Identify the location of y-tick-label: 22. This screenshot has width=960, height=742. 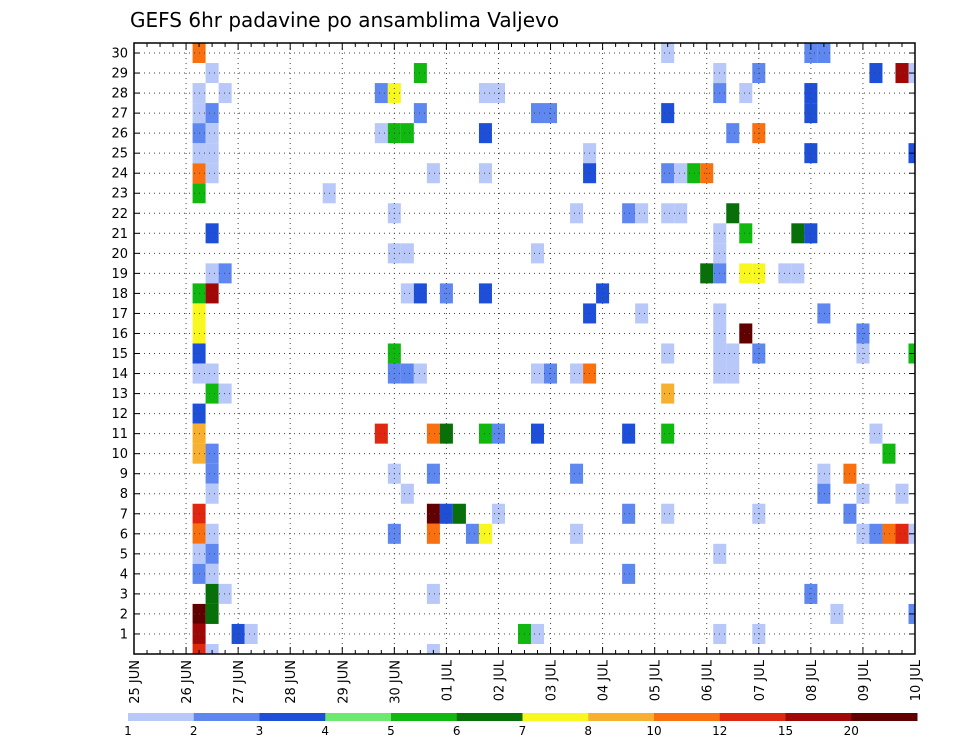
(119, 214).